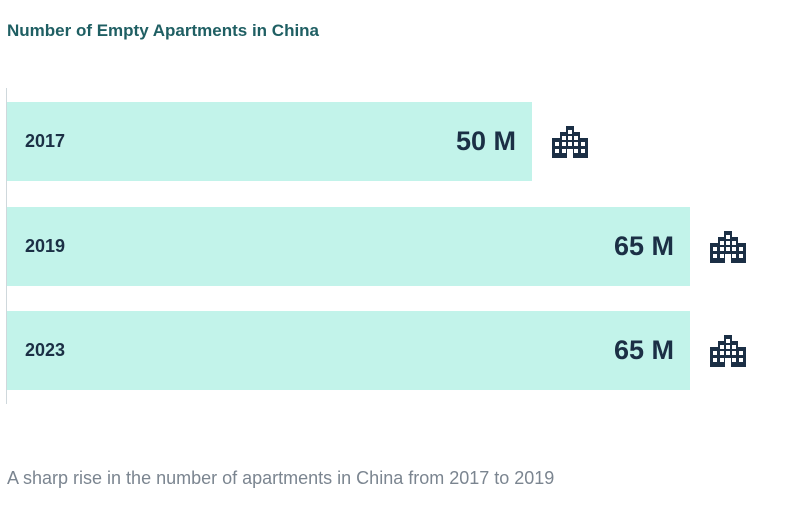  I want to click on category-label: 2023, so click(45, 350).